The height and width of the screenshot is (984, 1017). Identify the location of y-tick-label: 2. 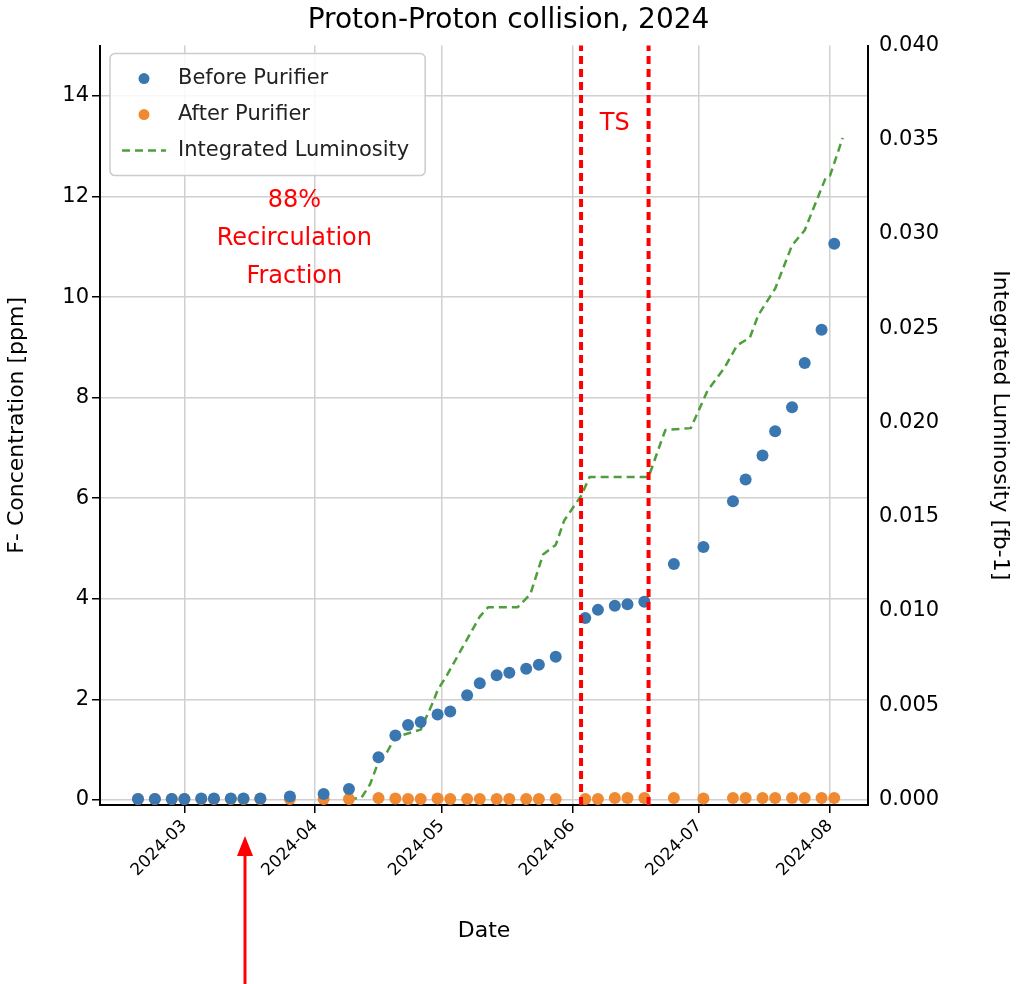
(82, 697).